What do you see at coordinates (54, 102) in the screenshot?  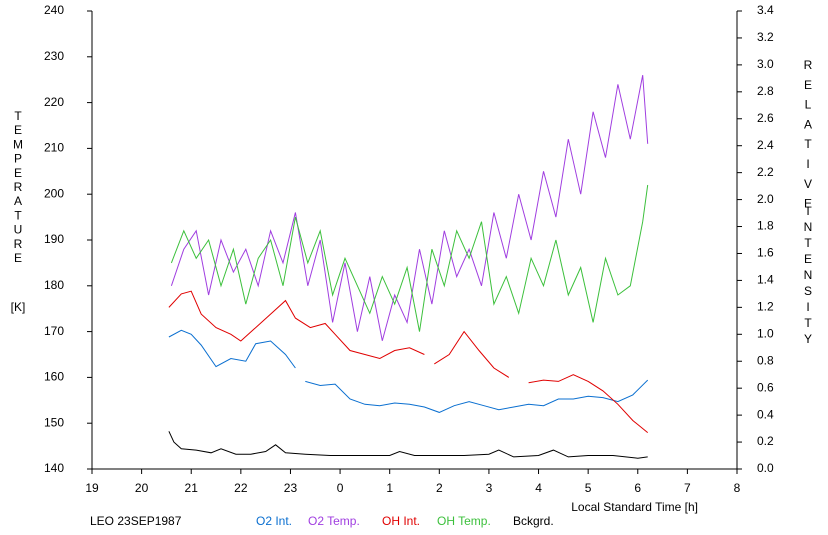 I see `y-tick-label: 220` at bounding box center [54, 102].